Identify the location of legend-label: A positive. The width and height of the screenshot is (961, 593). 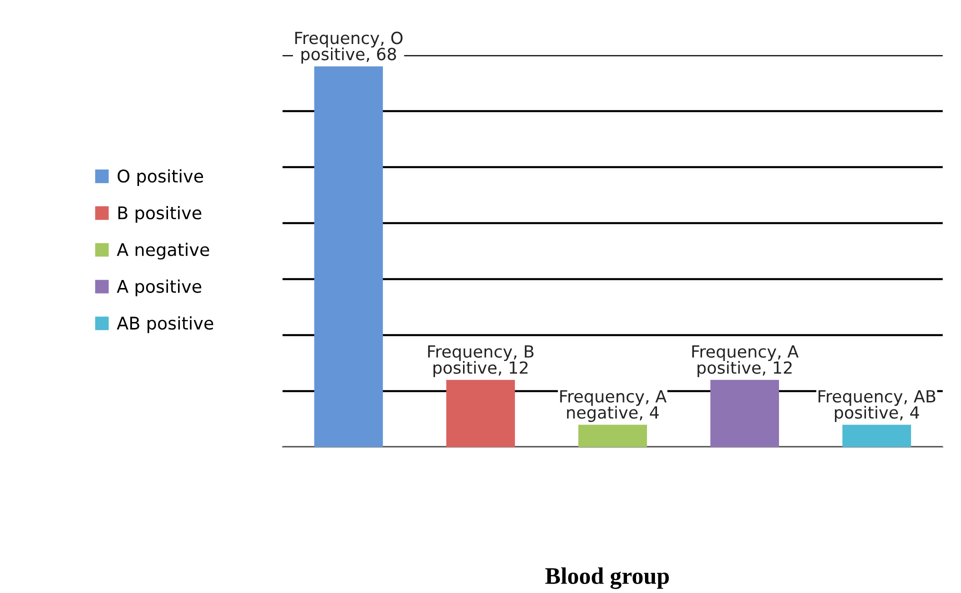
(159, 288).